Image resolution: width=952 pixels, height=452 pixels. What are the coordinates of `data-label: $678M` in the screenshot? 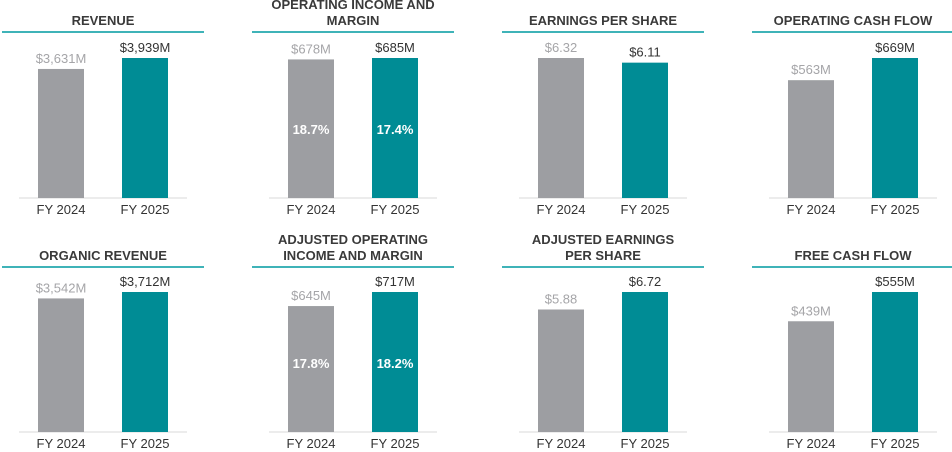 It's located at (311, 48).